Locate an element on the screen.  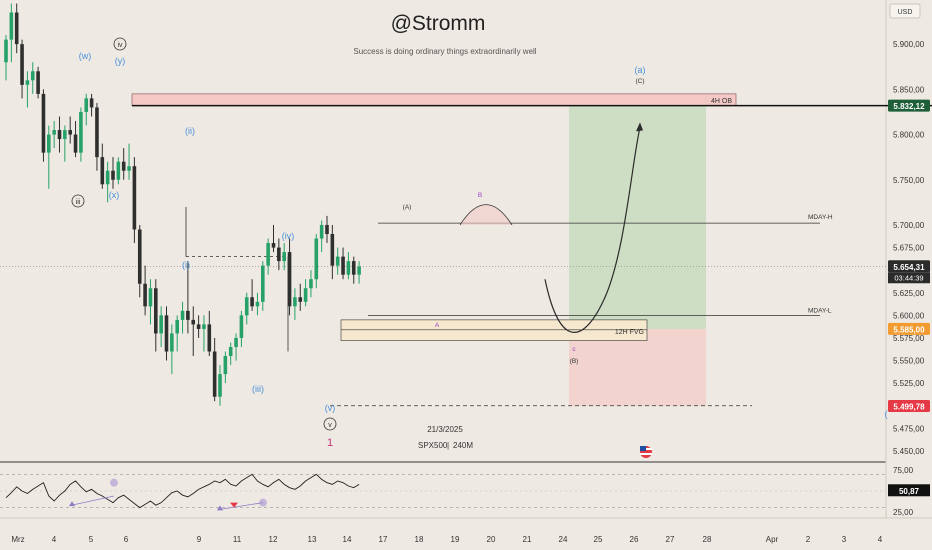
price-tick: 5.900,00 is located at coordinates (909, 44).